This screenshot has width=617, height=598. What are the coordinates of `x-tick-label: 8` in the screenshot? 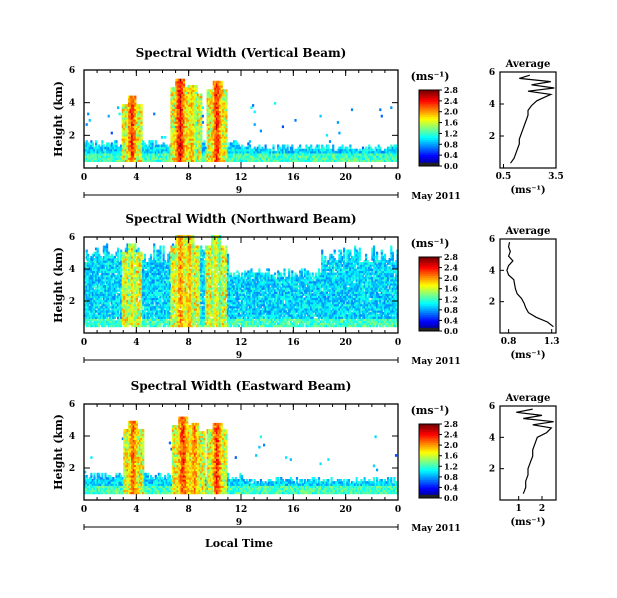 It's located at (189, 343).